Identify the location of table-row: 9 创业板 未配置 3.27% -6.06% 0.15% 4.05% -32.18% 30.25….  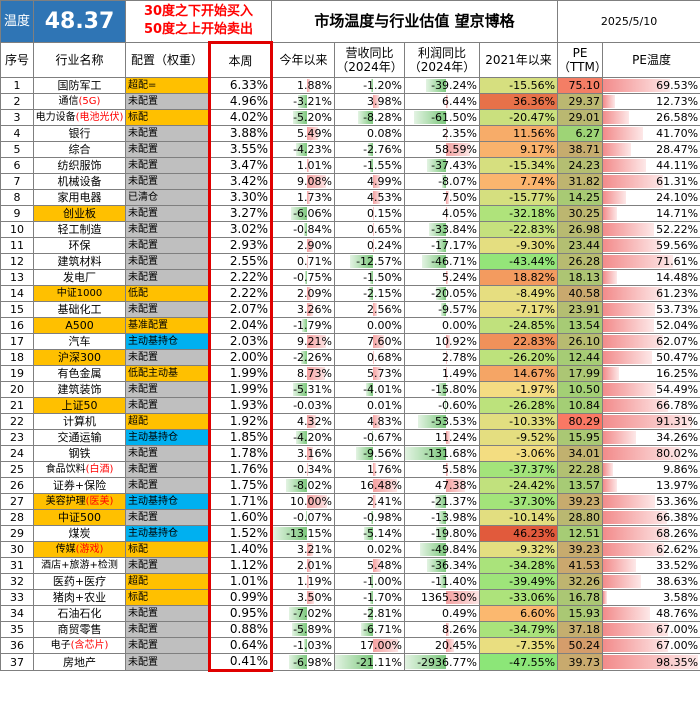
(350, 213).